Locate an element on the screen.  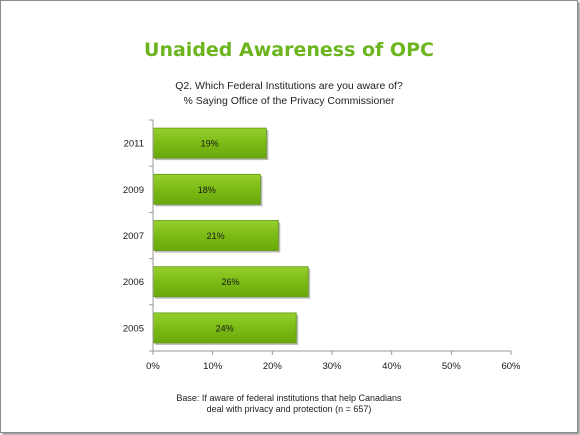
x-tick-label: 20% is located at coordinates (273, 366).